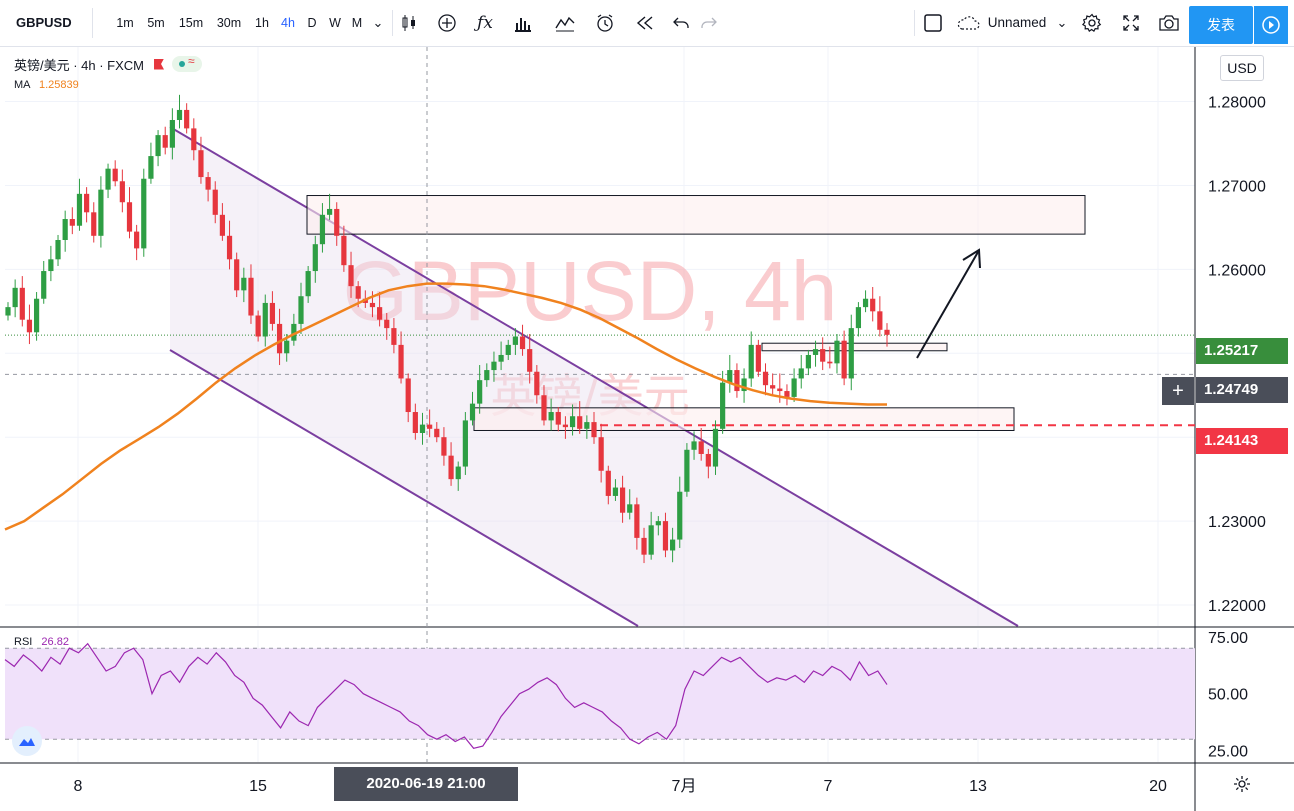 The image size is (1294, 811). I want to click on rsi-label: RSI, so click(23, 642).